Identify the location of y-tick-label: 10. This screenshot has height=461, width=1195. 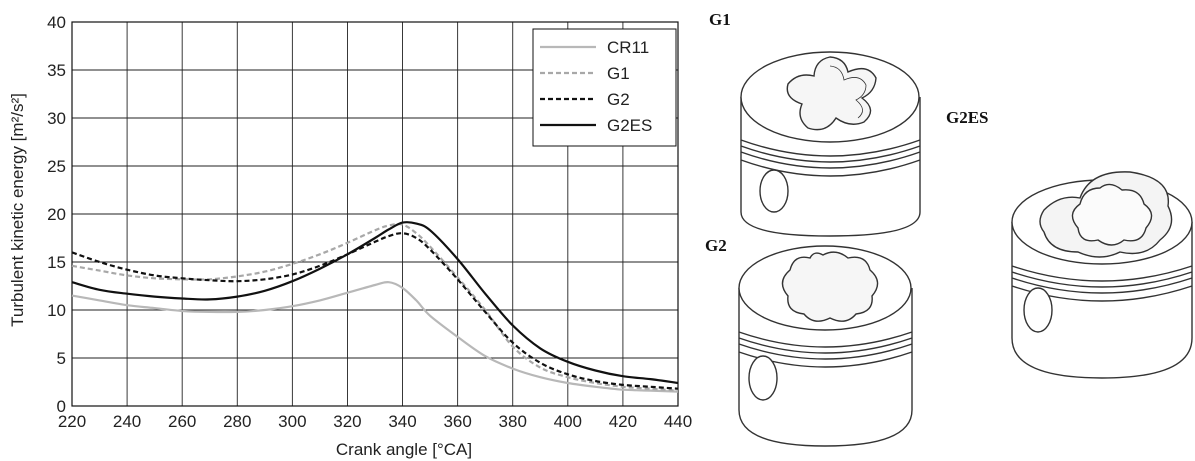
(56, 310).